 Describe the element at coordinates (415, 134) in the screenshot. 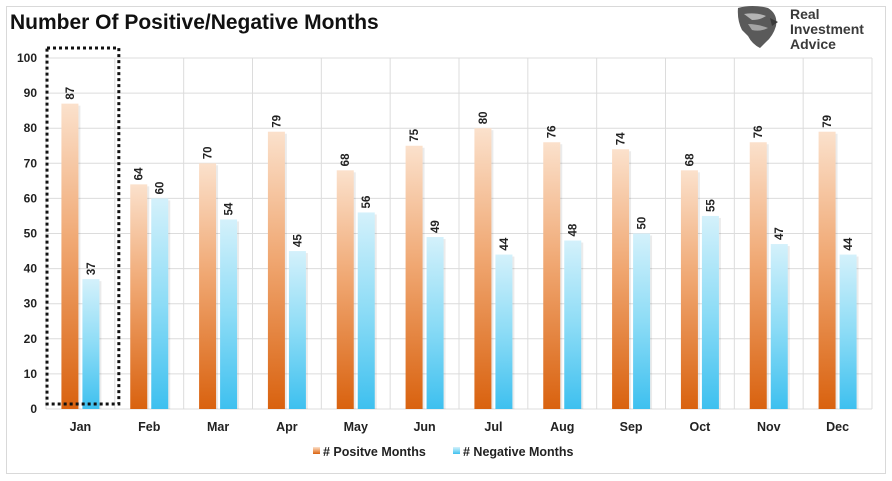

I see `data-label: 75` at that location.